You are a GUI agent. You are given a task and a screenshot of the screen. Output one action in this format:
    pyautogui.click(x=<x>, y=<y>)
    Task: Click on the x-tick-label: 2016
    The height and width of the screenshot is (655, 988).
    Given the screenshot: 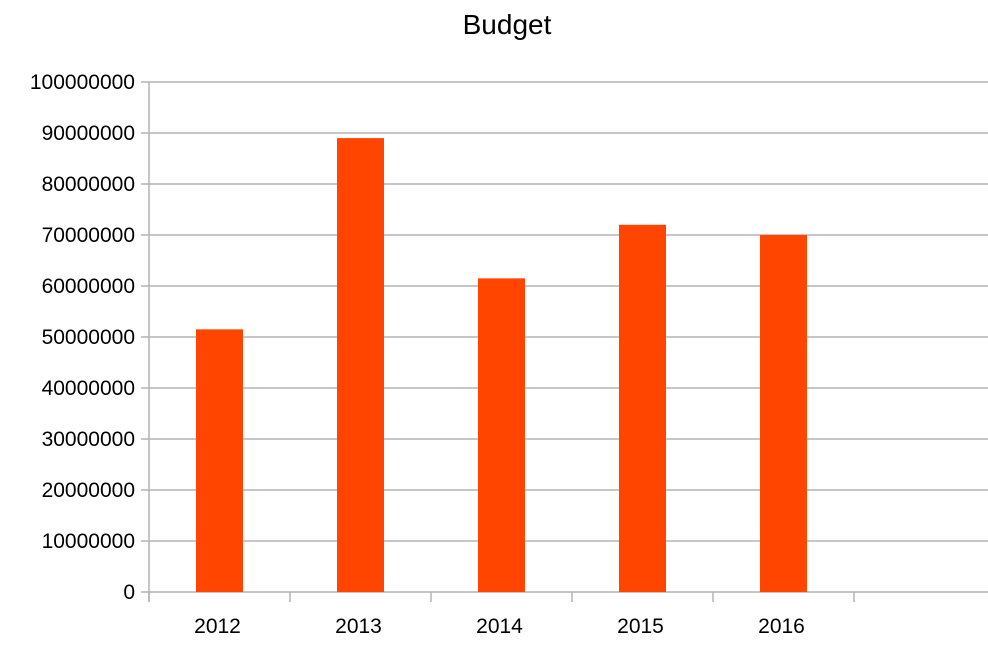 What is the action you would take?
    pyautogui.click(x=781, y=626)
    